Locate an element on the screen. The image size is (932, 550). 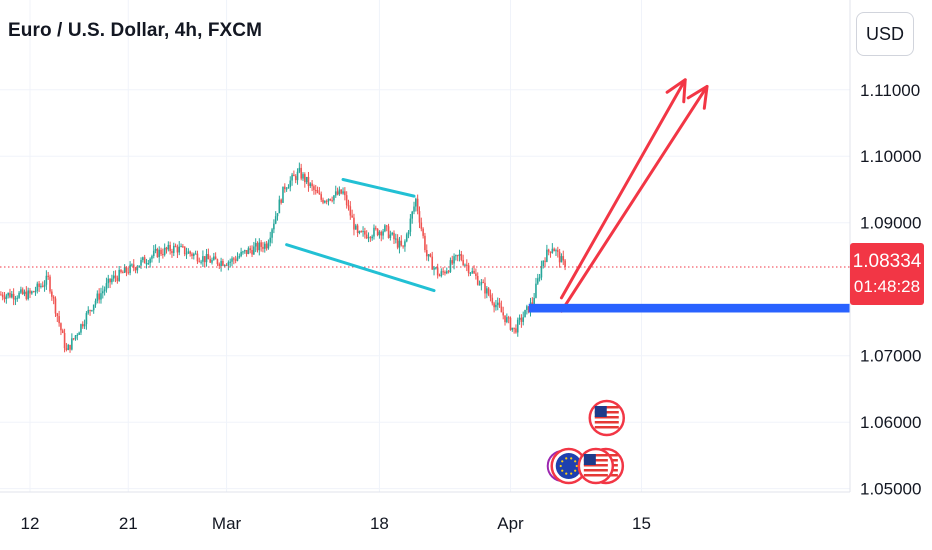
economic-events is located at coordinates (586, 442).